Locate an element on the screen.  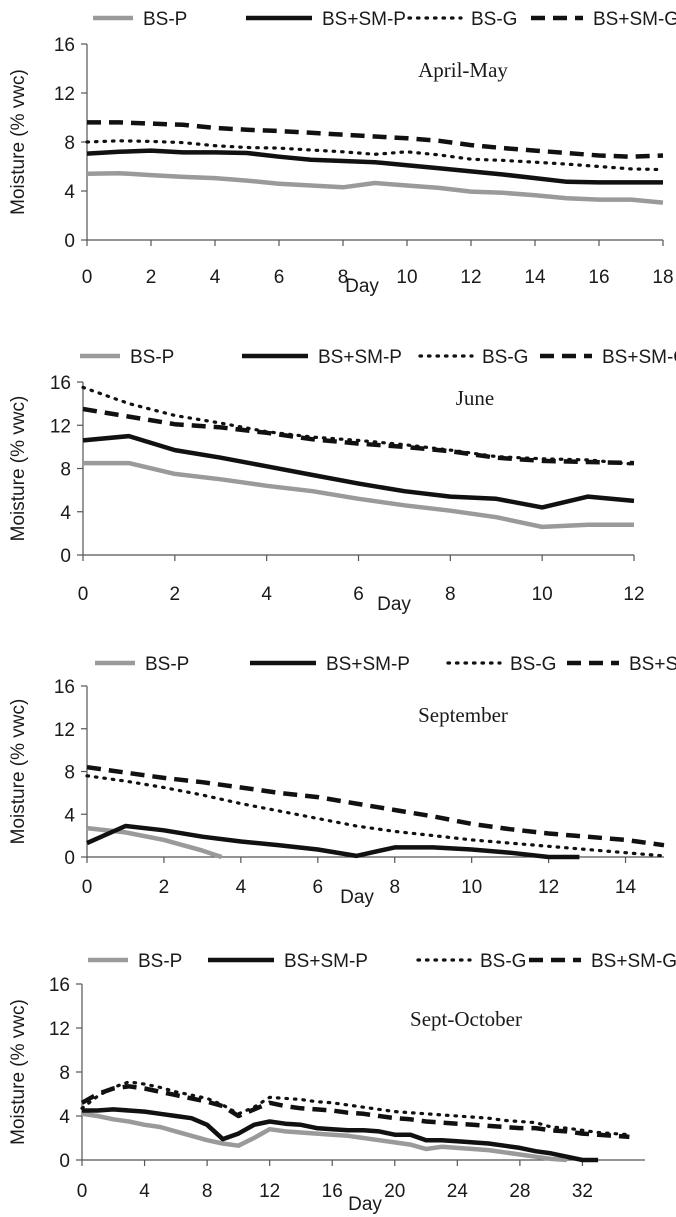
panel-title: Sept-October is located at coordinates (466, 1019).